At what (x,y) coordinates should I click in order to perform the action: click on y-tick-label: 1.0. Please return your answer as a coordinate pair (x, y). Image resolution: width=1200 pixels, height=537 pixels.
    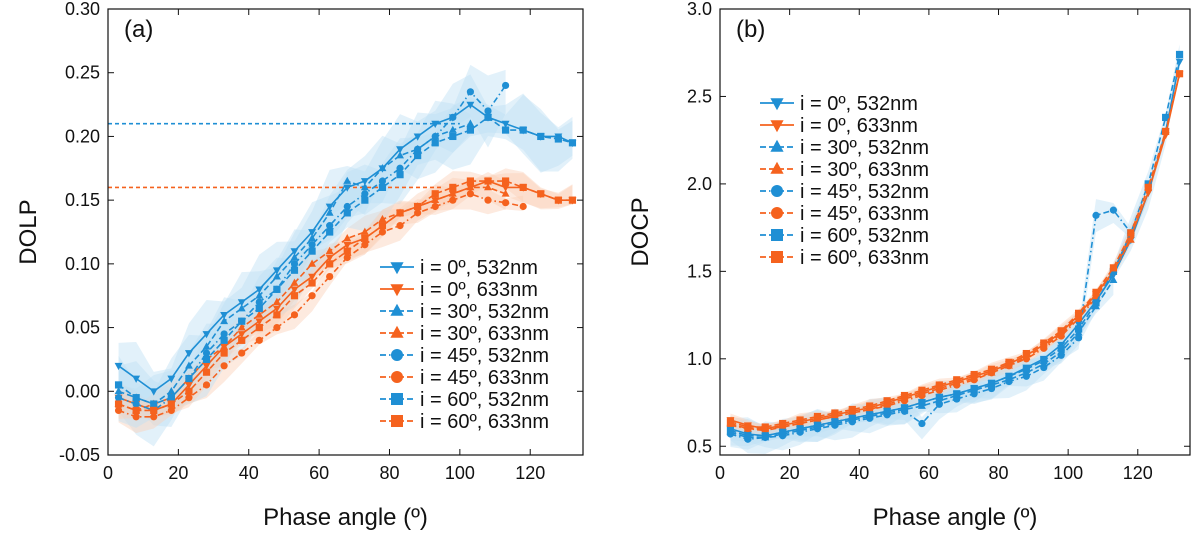
    Looking at the image, I should click on (699, 359).